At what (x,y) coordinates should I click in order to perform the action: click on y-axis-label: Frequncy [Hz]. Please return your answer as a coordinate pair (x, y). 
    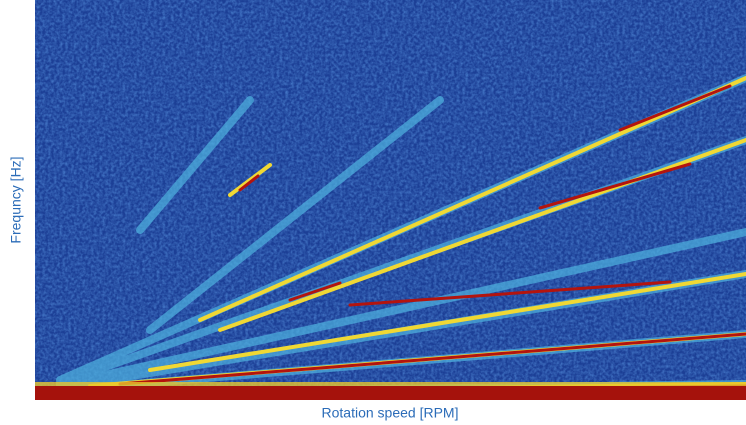
    Looking at the image, I should click on (16, 199).